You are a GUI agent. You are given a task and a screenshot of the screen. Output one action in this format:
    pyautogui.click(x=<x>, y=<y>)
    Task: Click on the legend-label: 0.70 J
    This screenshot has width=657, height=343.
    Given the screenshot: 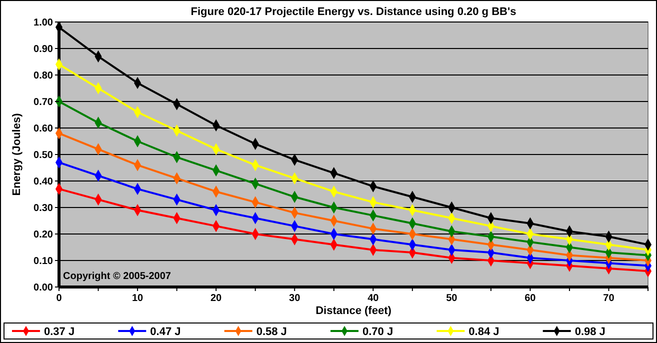 What is the action you would take?
    pyautogui.click(x=378, y=332)
    